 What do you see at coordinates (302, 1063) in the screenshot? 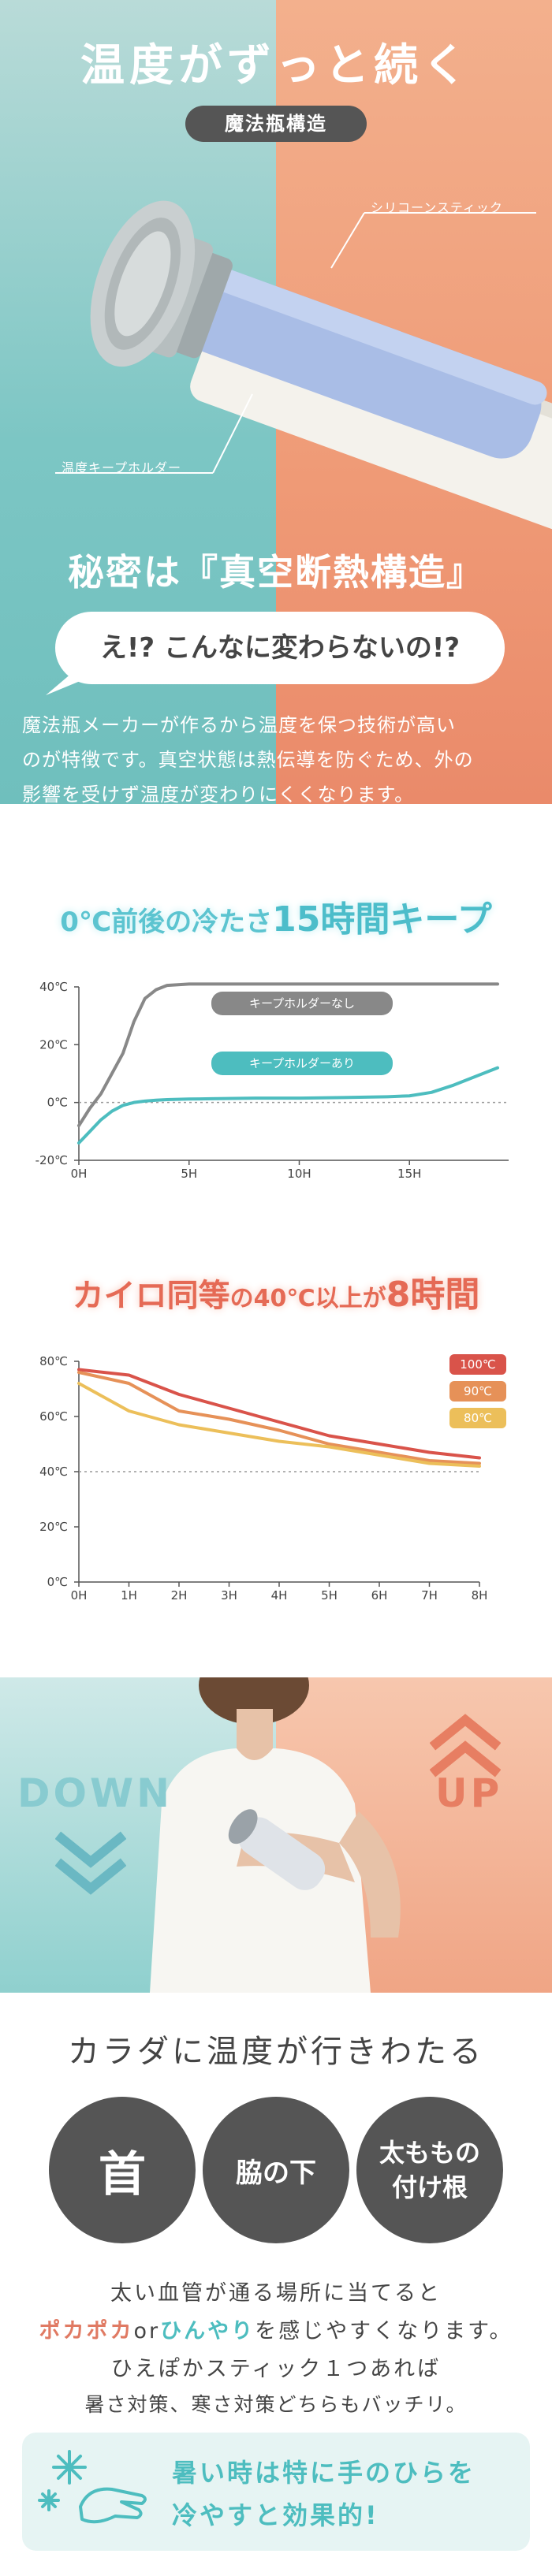
I see `legend-with-holder: キープホルダーあり` at bounding box center [302, 1063].